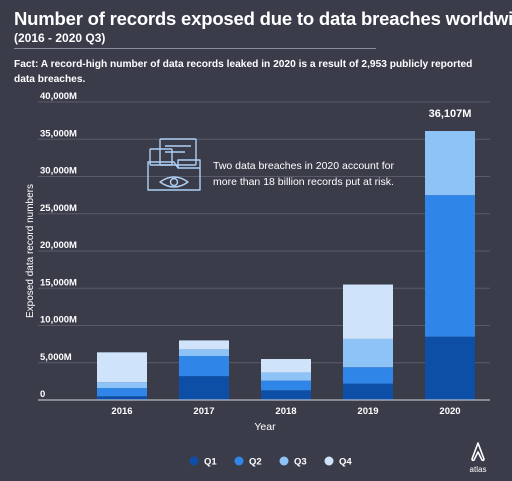  Describe the element at coordinates (58, 133) in the screenshot. I see `y-tick-label: 35,000M` at that location.